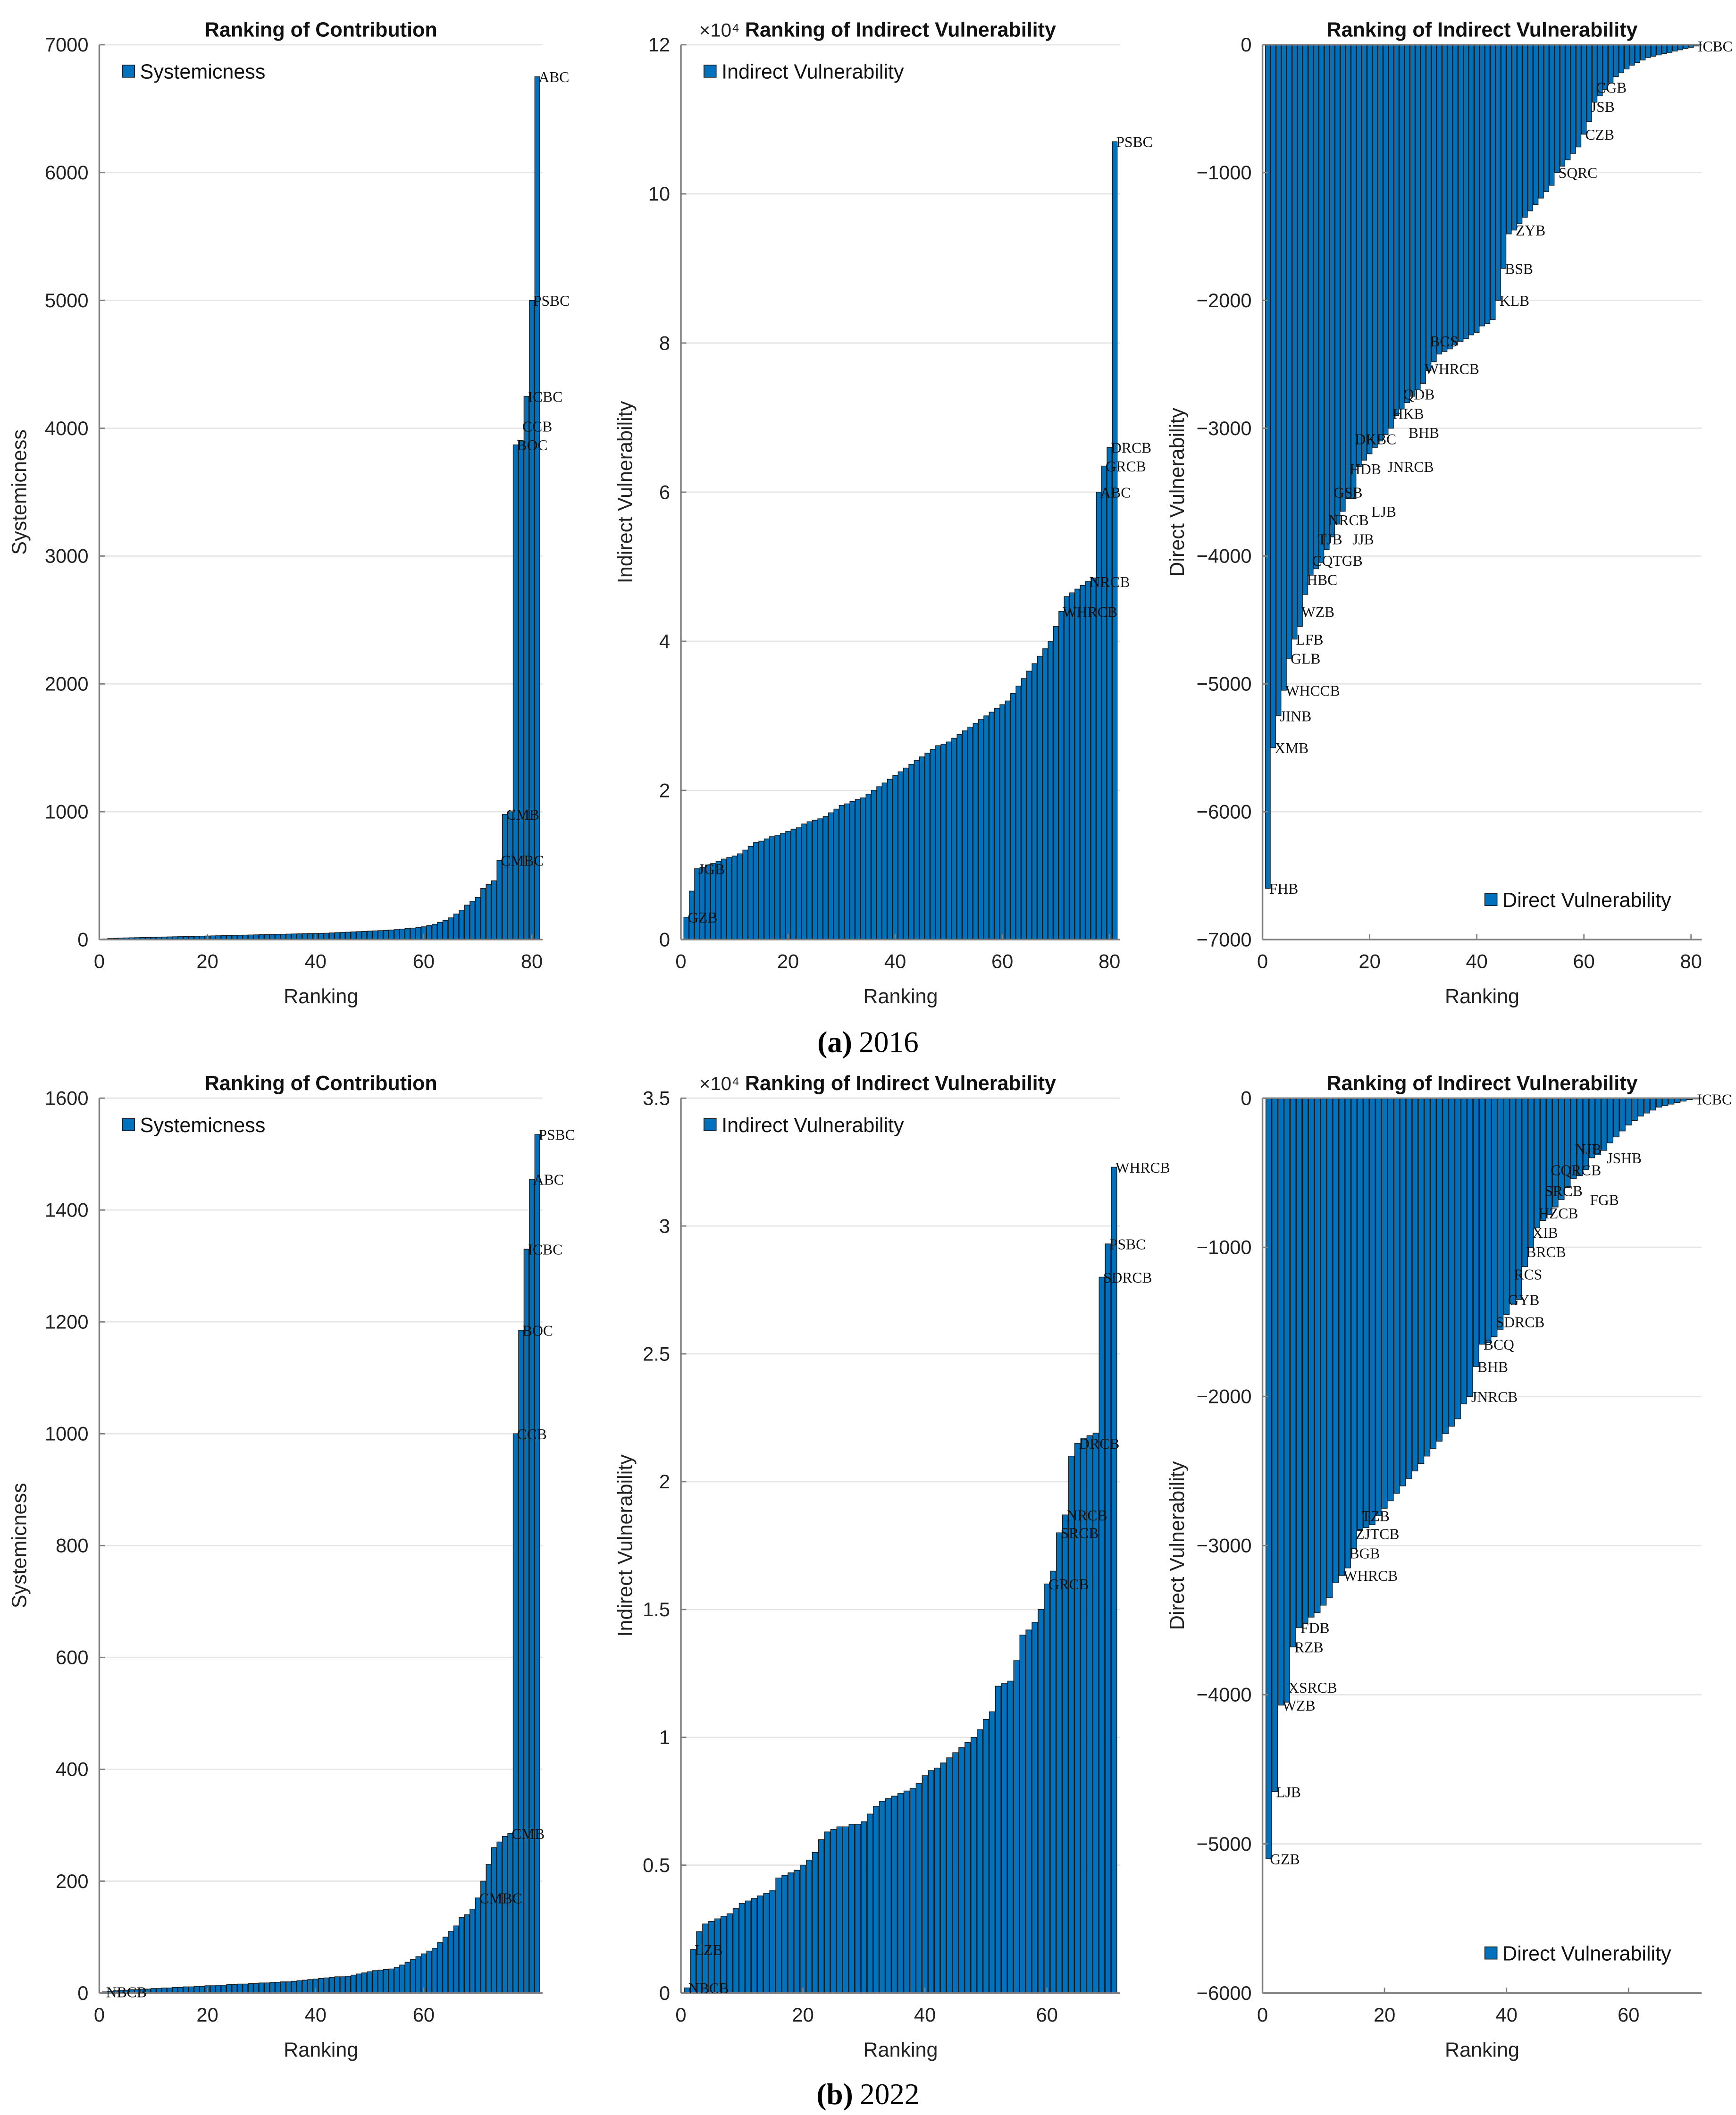  Describe the element at coordinates (1589, 1150) in the screenshot. I see `bar-label: NJB` at that location.